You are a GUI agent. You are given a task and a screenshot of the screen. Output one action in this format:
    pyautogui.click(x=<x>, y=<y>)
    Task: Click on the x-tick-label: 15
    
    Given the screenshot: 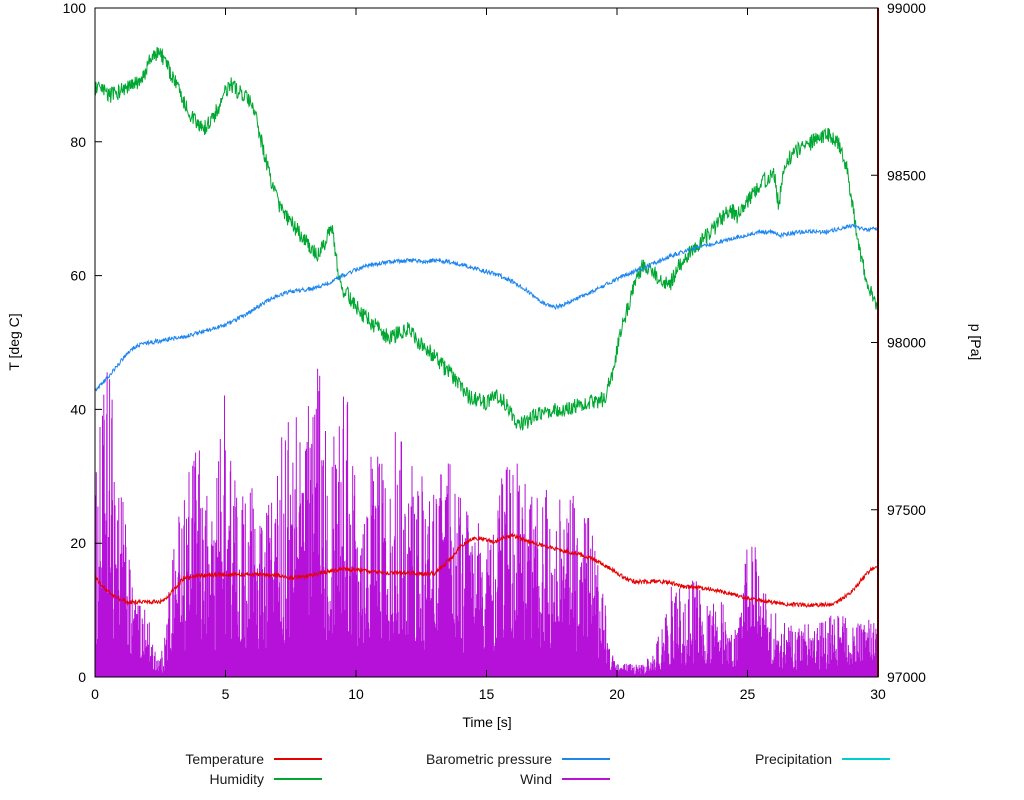 What is the action you would take?
    pyautogui.click(x=487, y=694)
    